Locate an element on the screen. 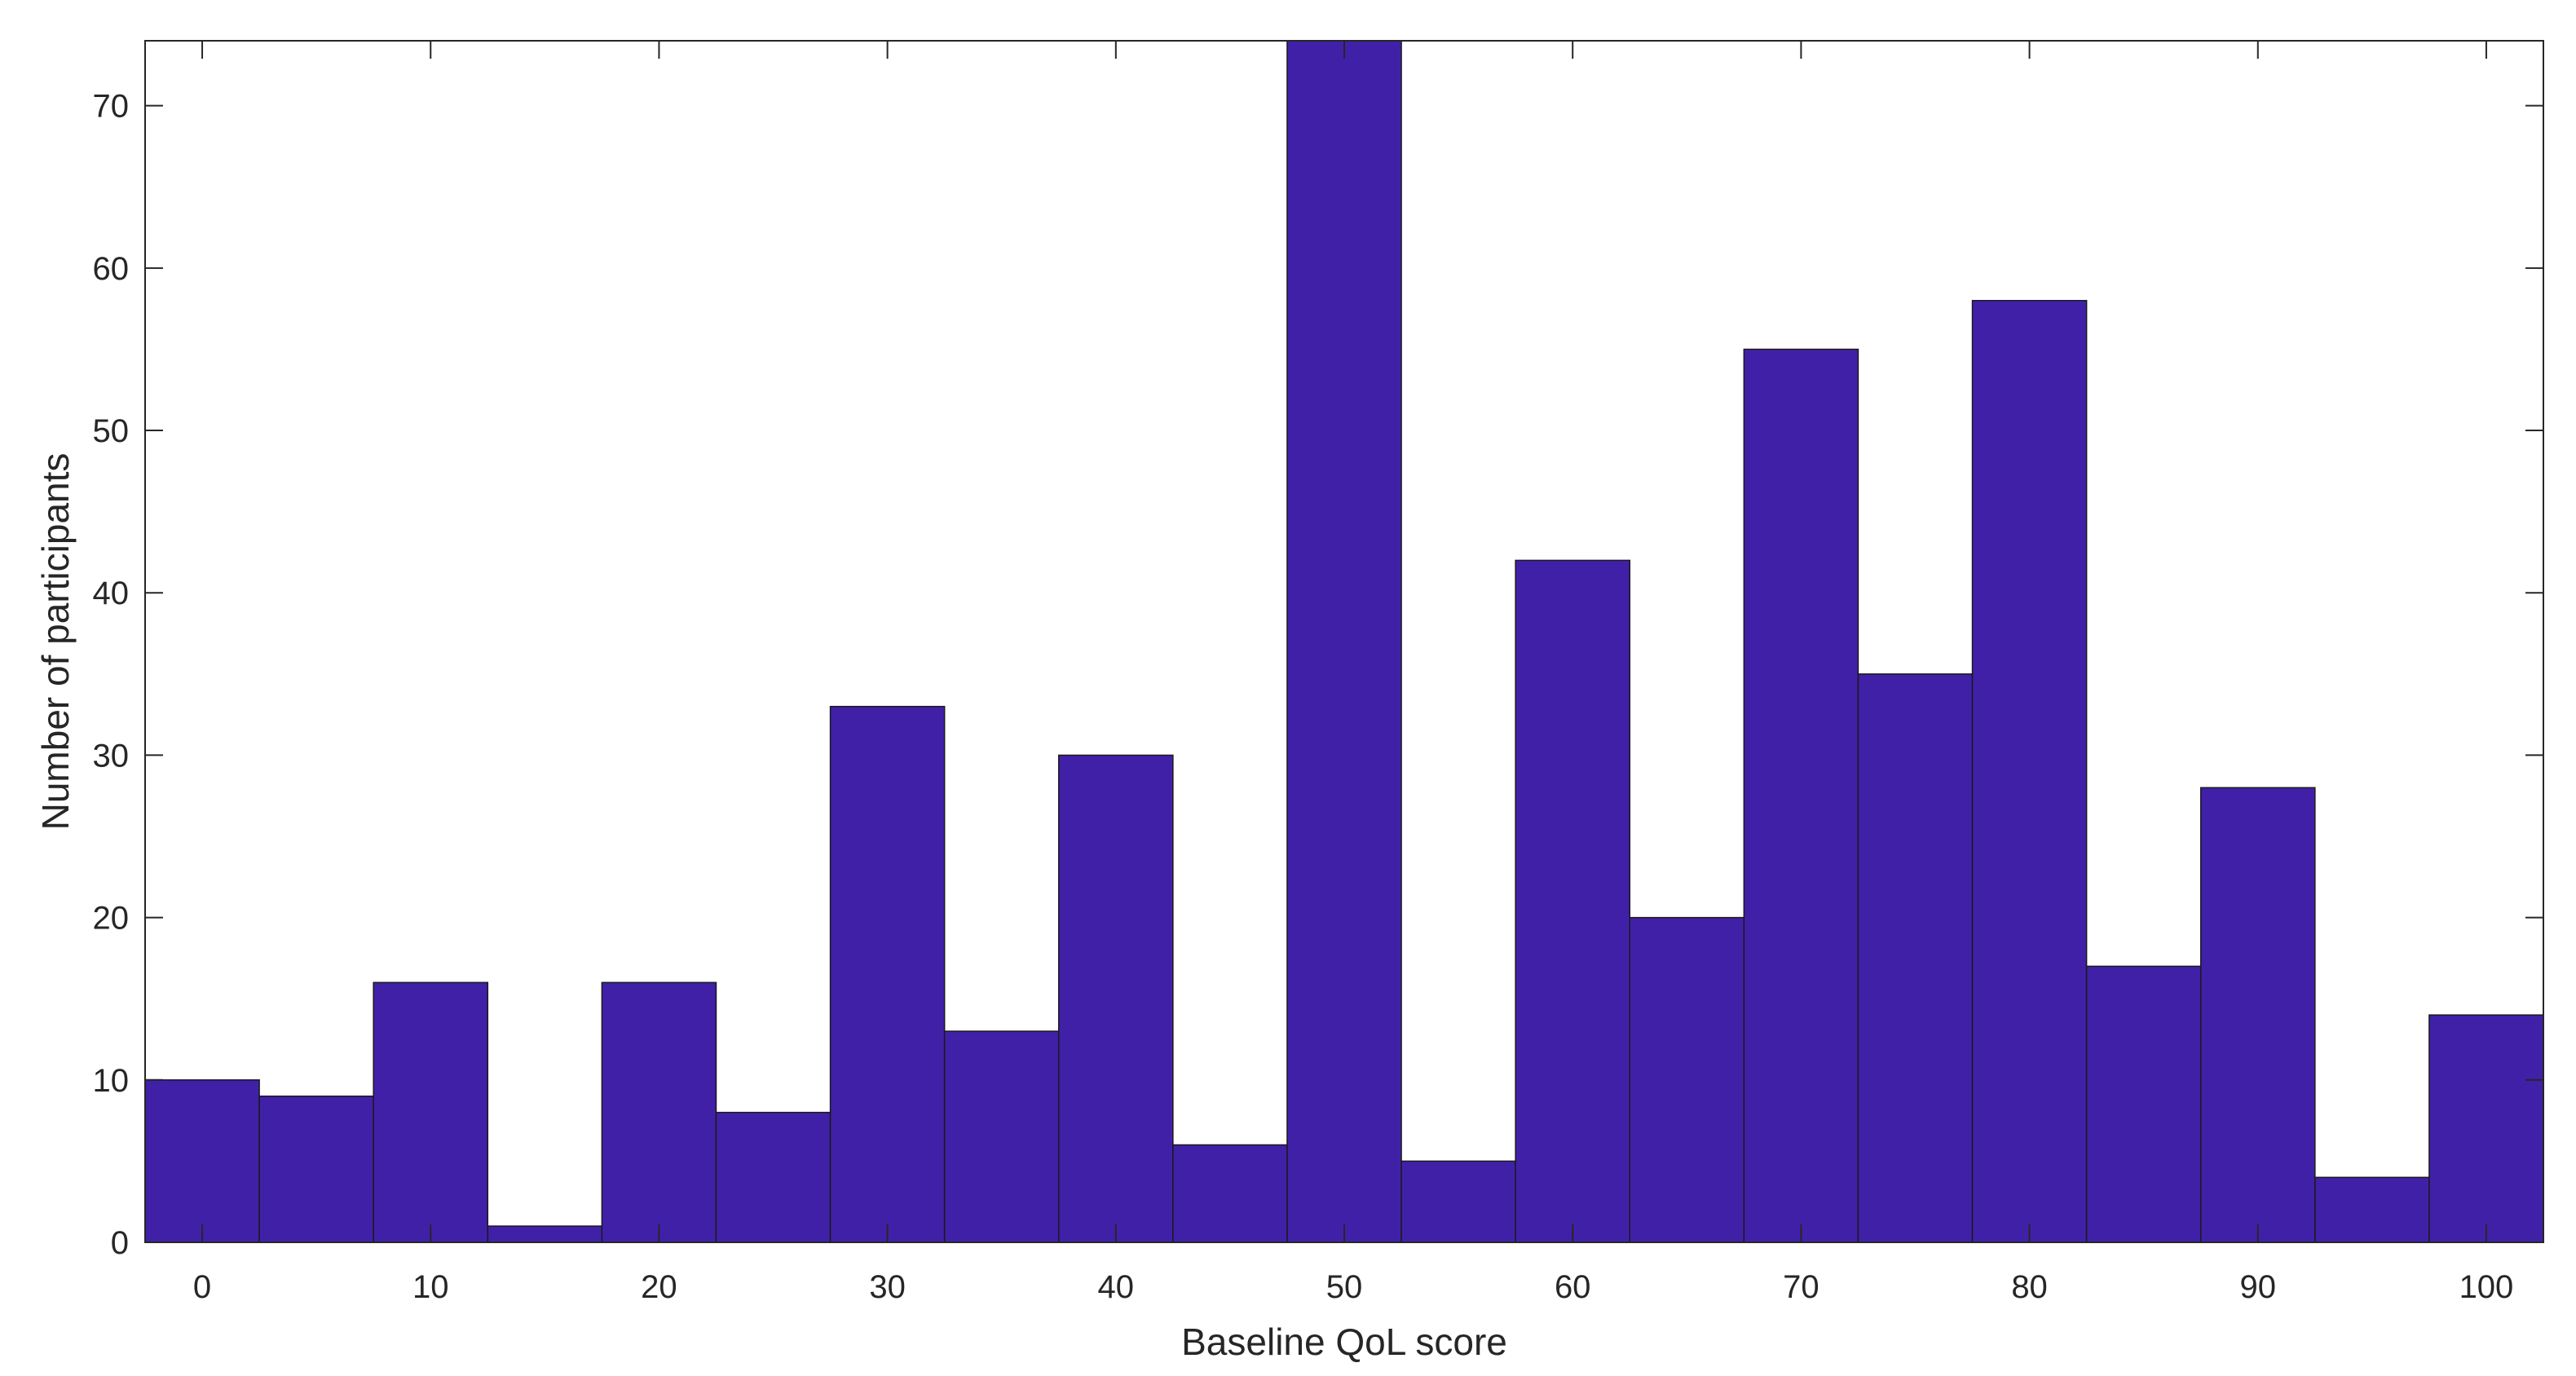 The width and height of the screenshot is (2576, 1376). y-tick-label: 70 is located at coordinates (111, 107).